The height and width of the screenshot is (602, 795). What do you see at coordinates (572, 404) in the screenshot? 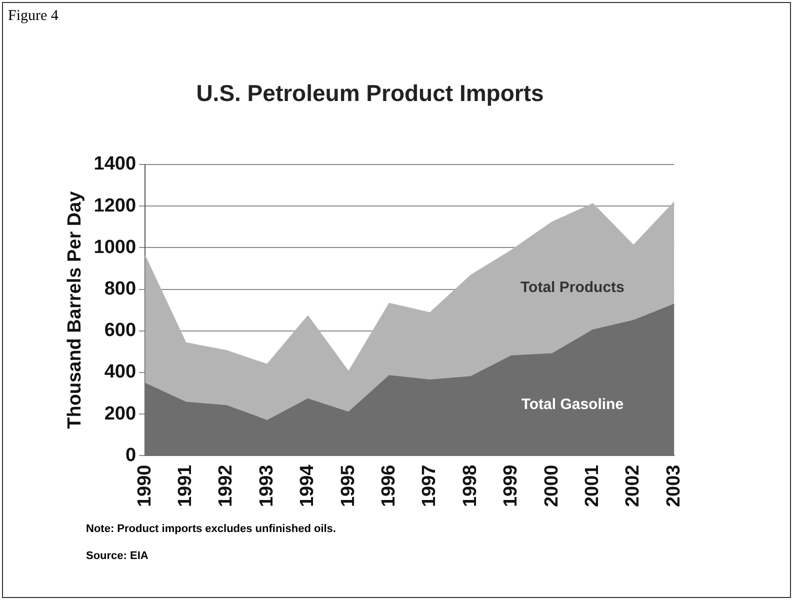
I see `series-label: Total Gasoline` at bounding box center [572, 404].